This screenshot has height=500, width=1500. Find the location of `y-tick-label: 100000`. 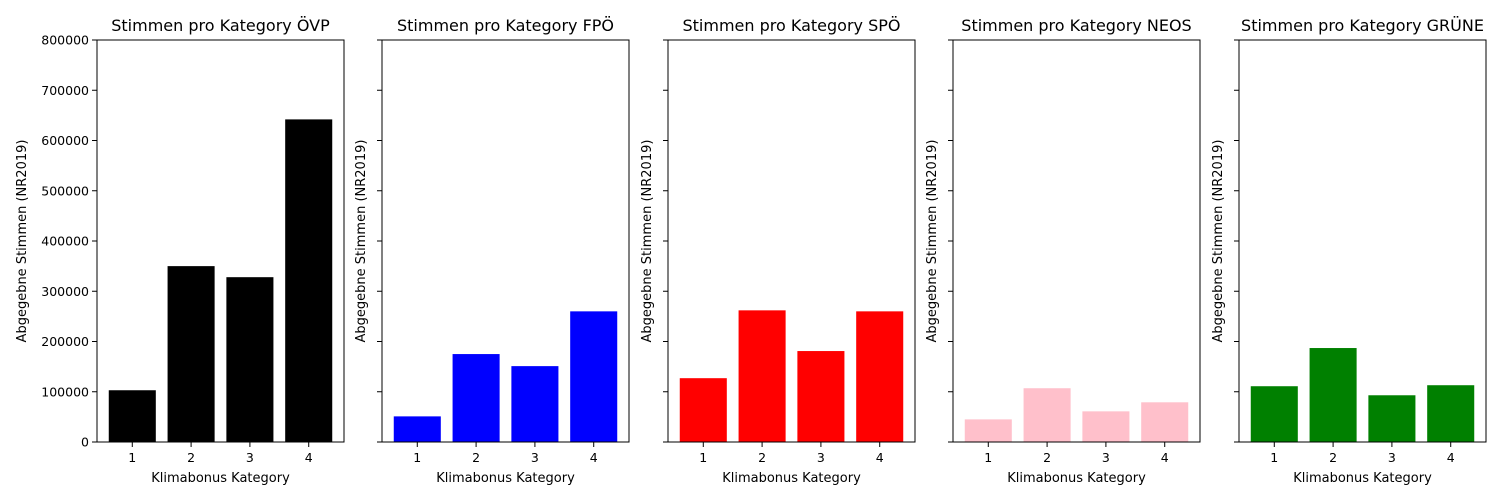

y-tick-label: 100000 is located at coordinates (65, 391).